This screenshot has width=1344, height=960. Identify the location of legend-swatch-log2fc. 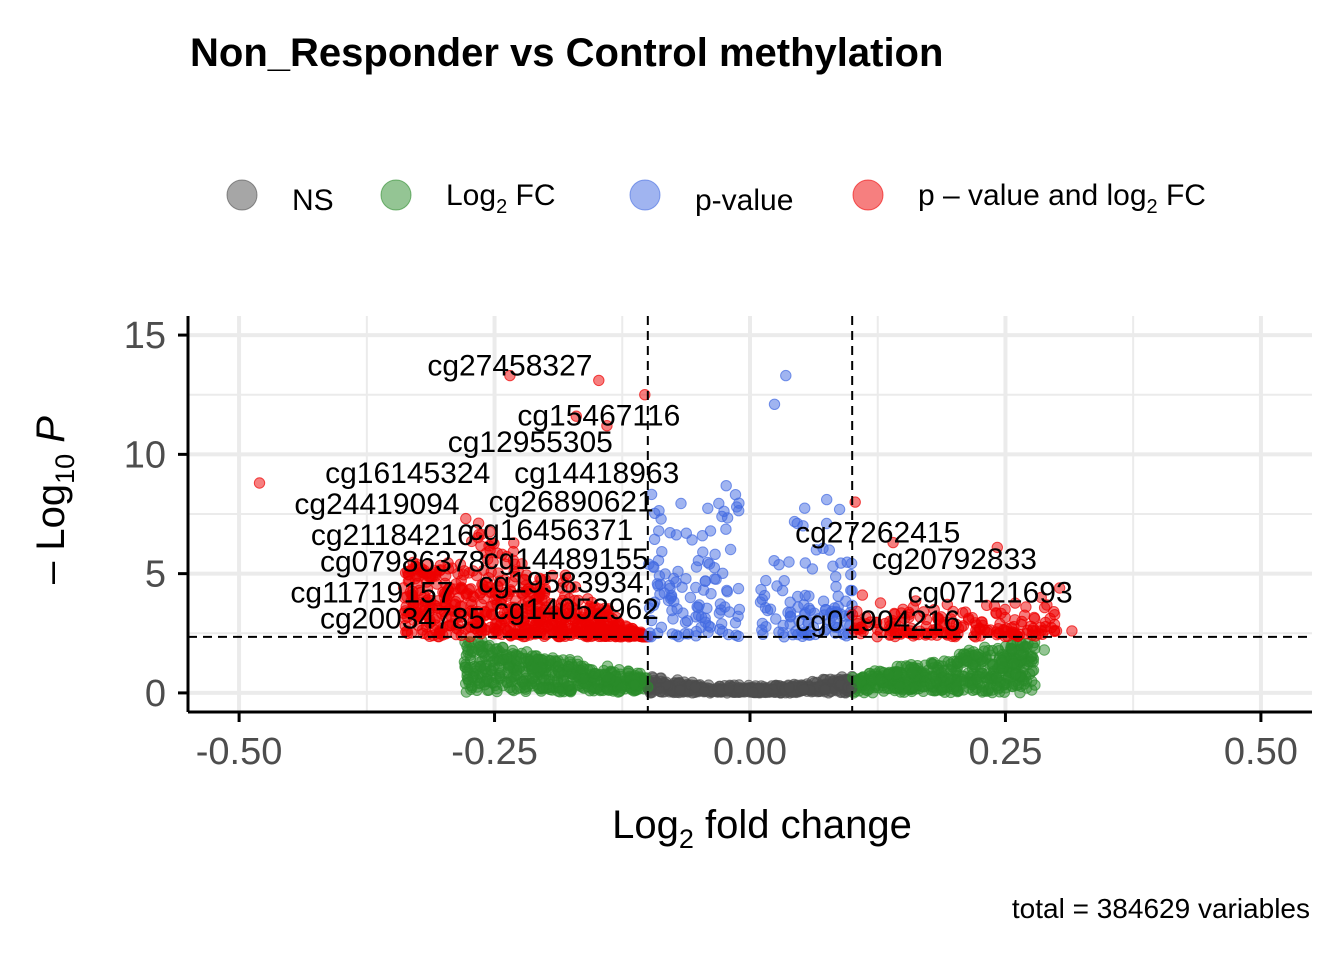
(396, 195).